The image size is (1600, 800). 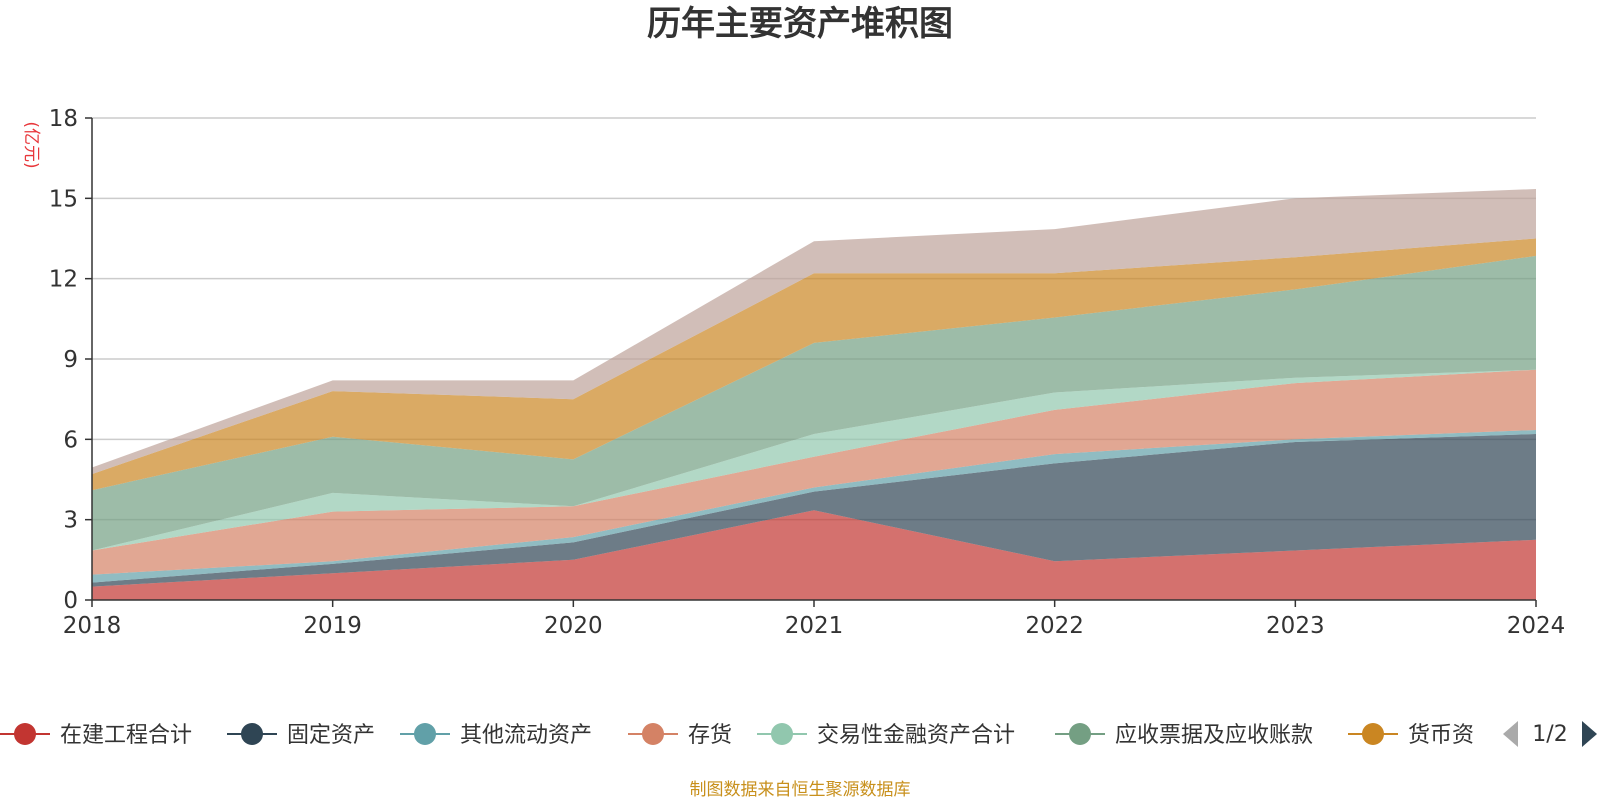 I want to click on y-tick-label: 12, so click(x=63, y=280).